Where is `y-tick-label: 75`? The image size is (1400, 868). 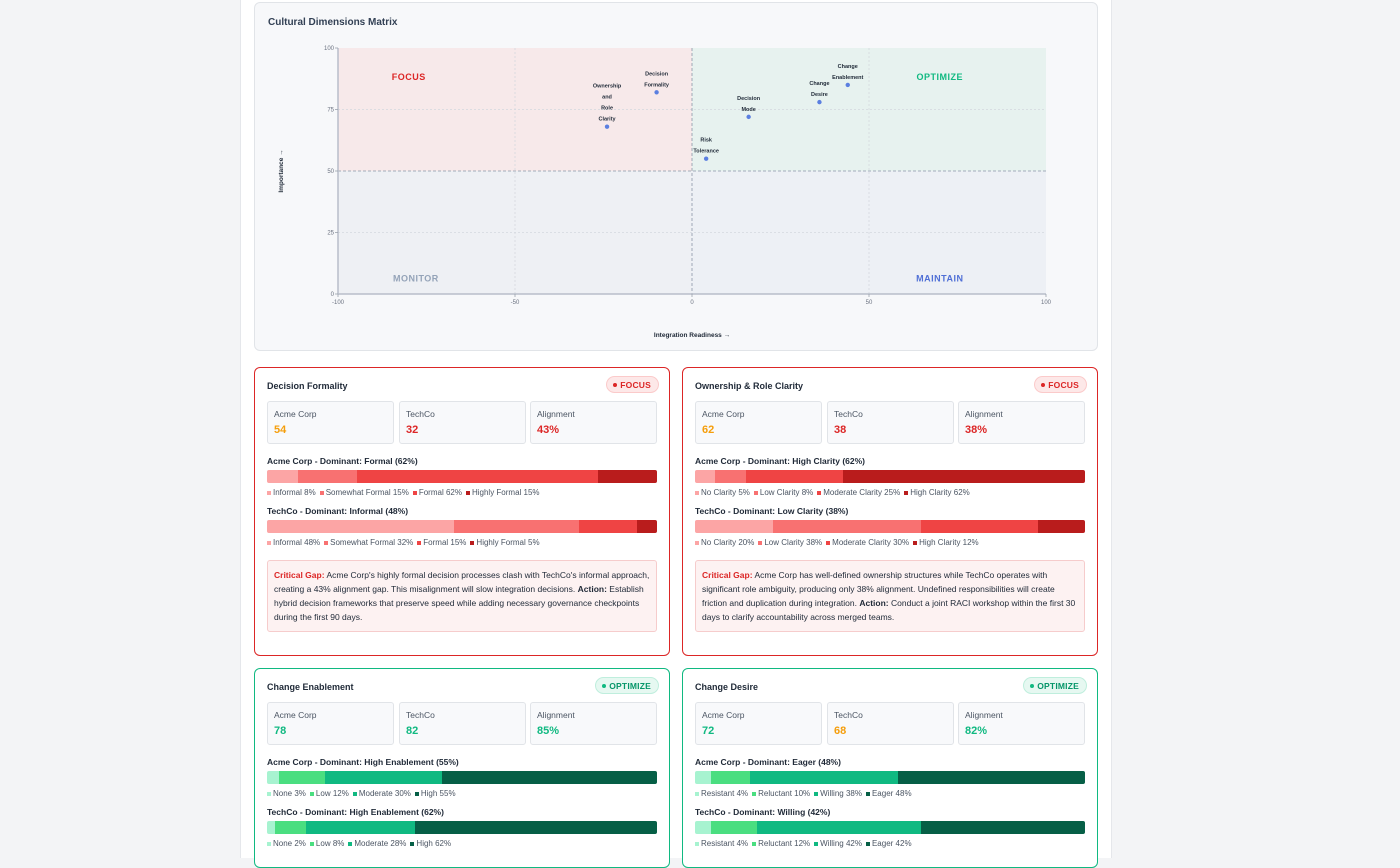
y-tick-label: 75 is located at coordinates (330, 111).